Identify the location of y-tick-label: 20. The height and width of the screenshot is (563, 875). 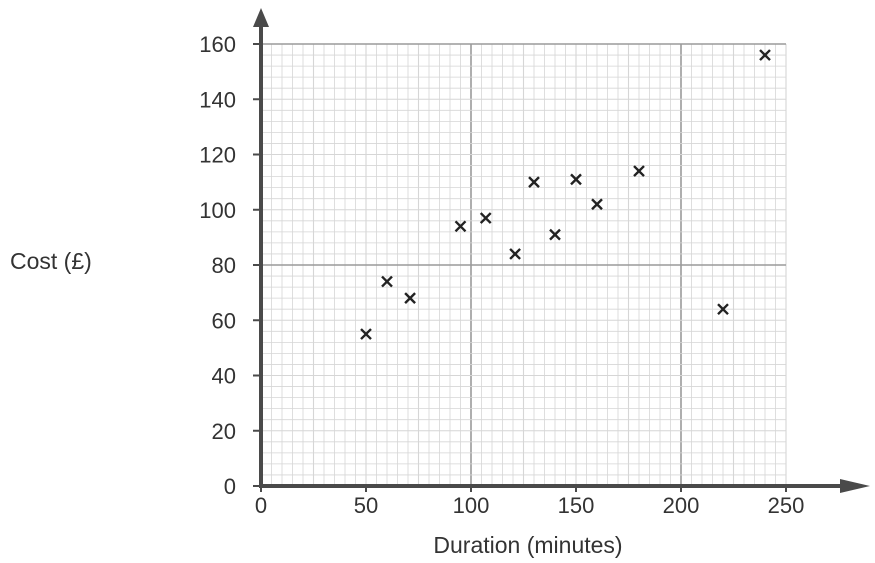
(224, 431).